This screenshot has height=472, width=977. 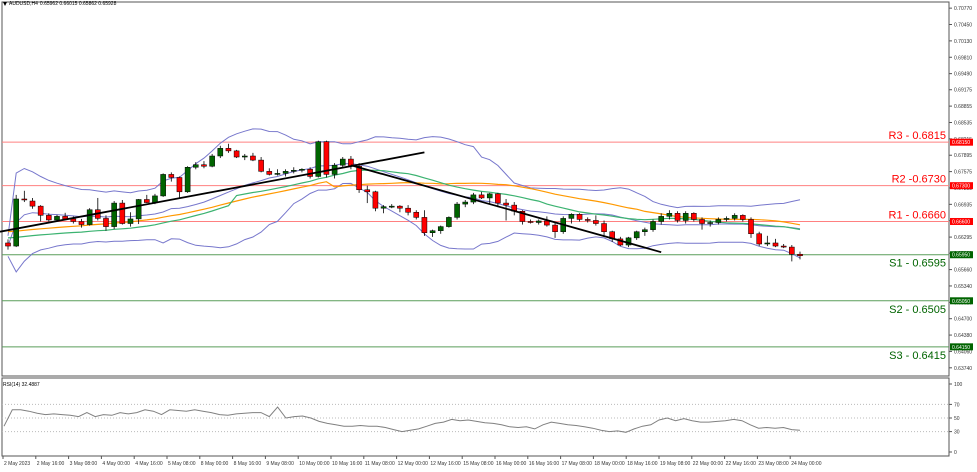 I want to click on dropdown-triangle-icon, so click(x=5, y=4).